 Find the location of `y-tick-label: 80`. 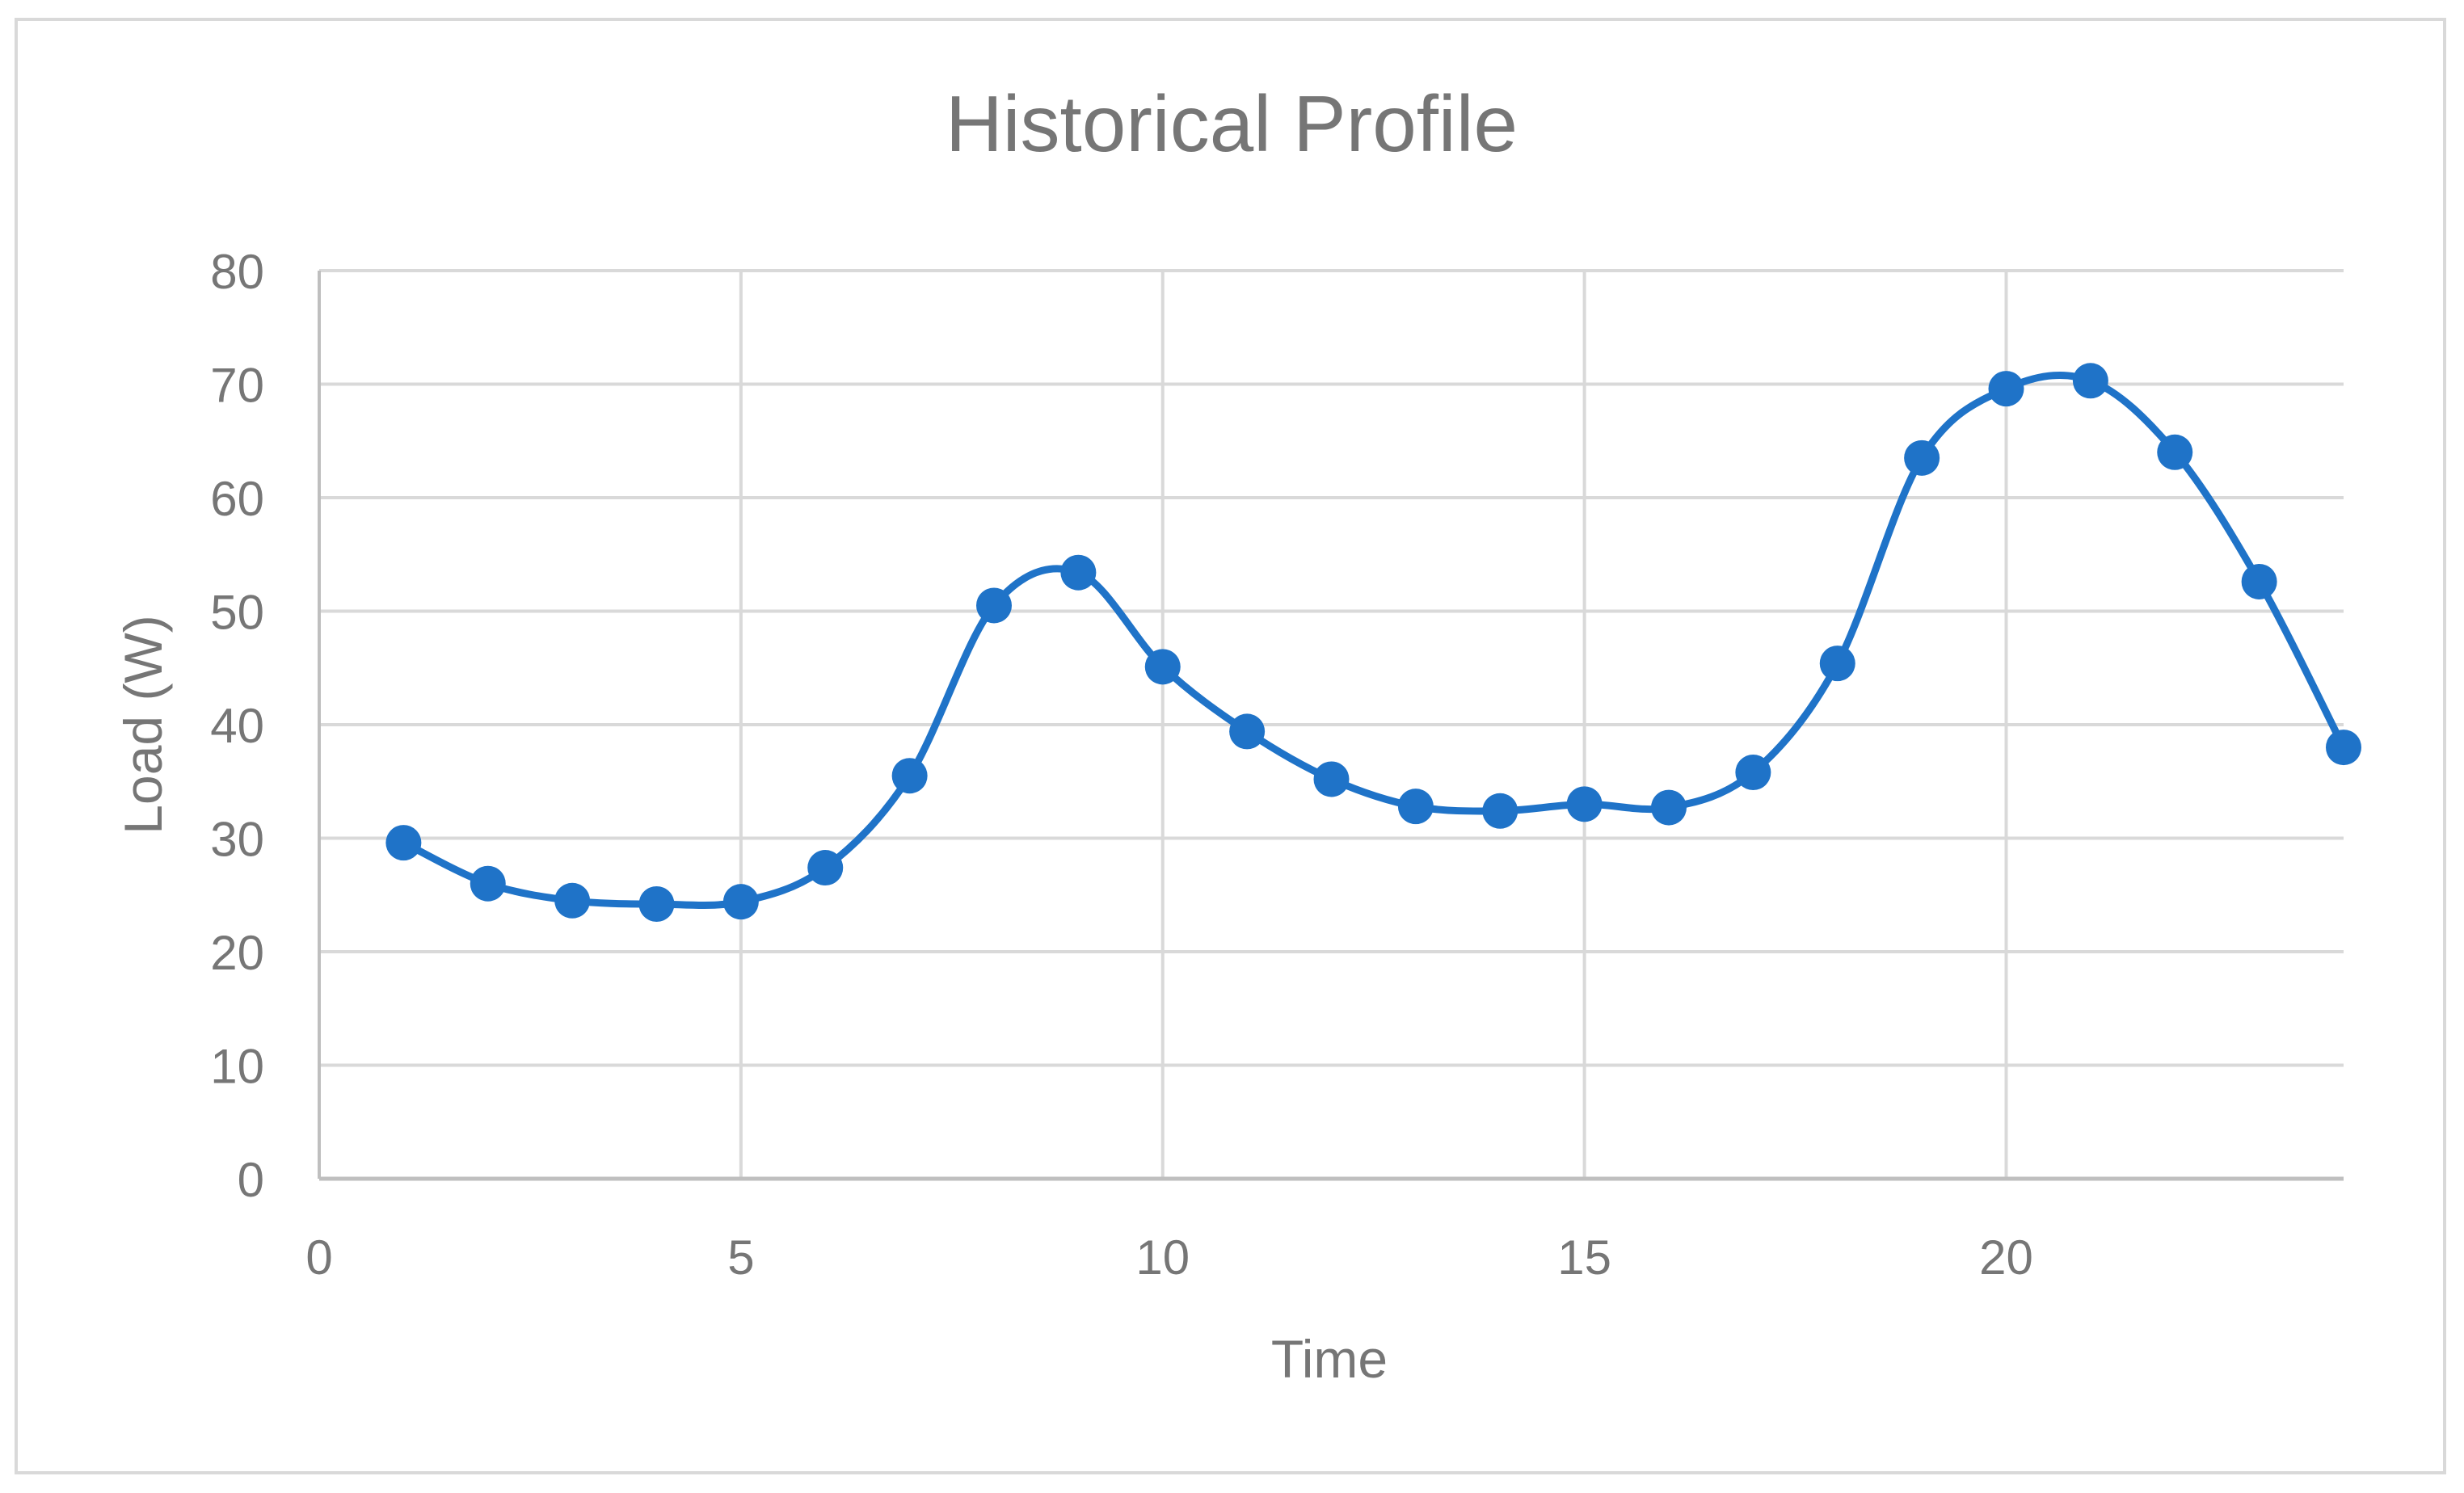

y-tick-label: 80 is located at coordinates (237, 272).